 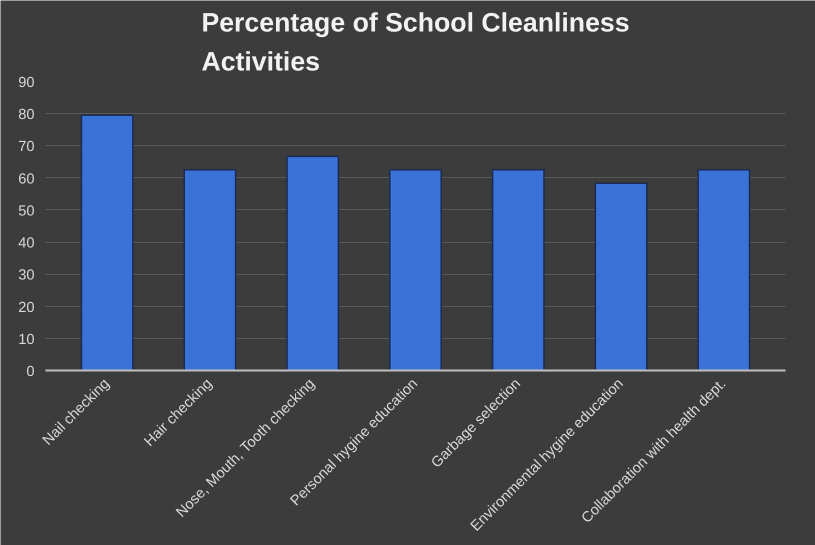 What do you see at coordinates (26, 340) in the screenshot?
I see `y-tick-label: 10` at bounding box center [26, 340].